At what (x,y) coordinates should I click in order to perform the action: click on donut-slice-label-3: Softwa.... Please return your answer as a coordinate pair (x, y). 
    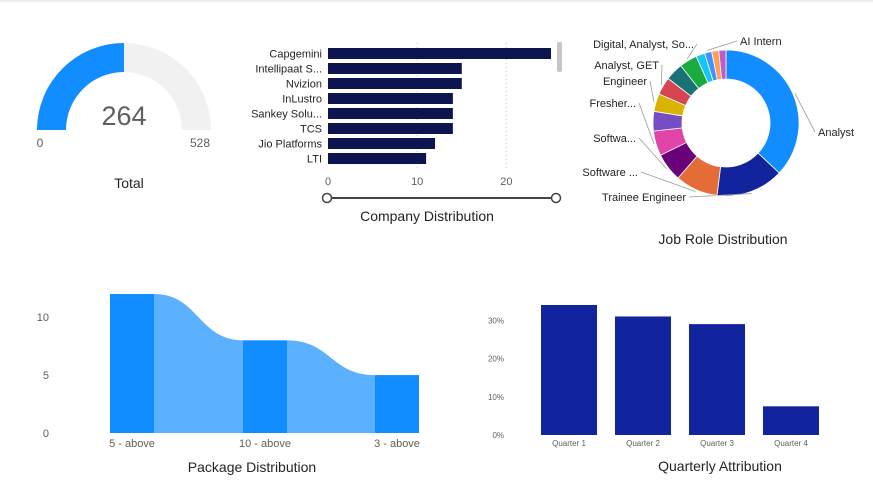
    Looking at the image, I should click on (614, 139).